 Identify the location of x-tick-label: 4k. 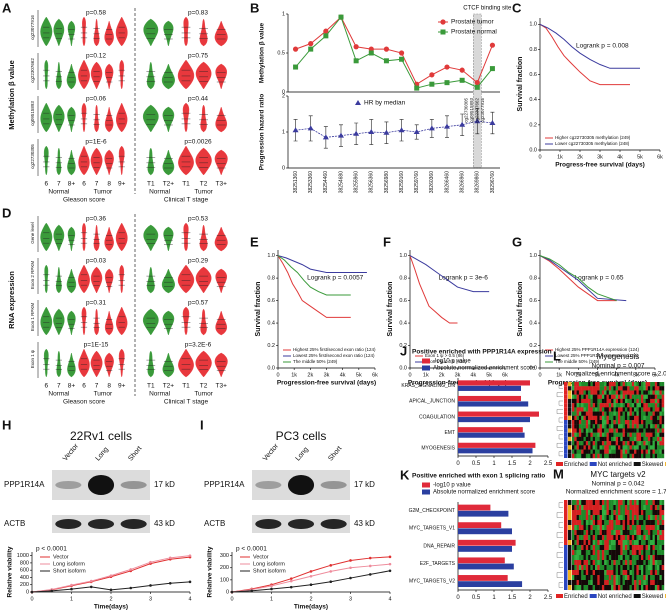
(343, 375).